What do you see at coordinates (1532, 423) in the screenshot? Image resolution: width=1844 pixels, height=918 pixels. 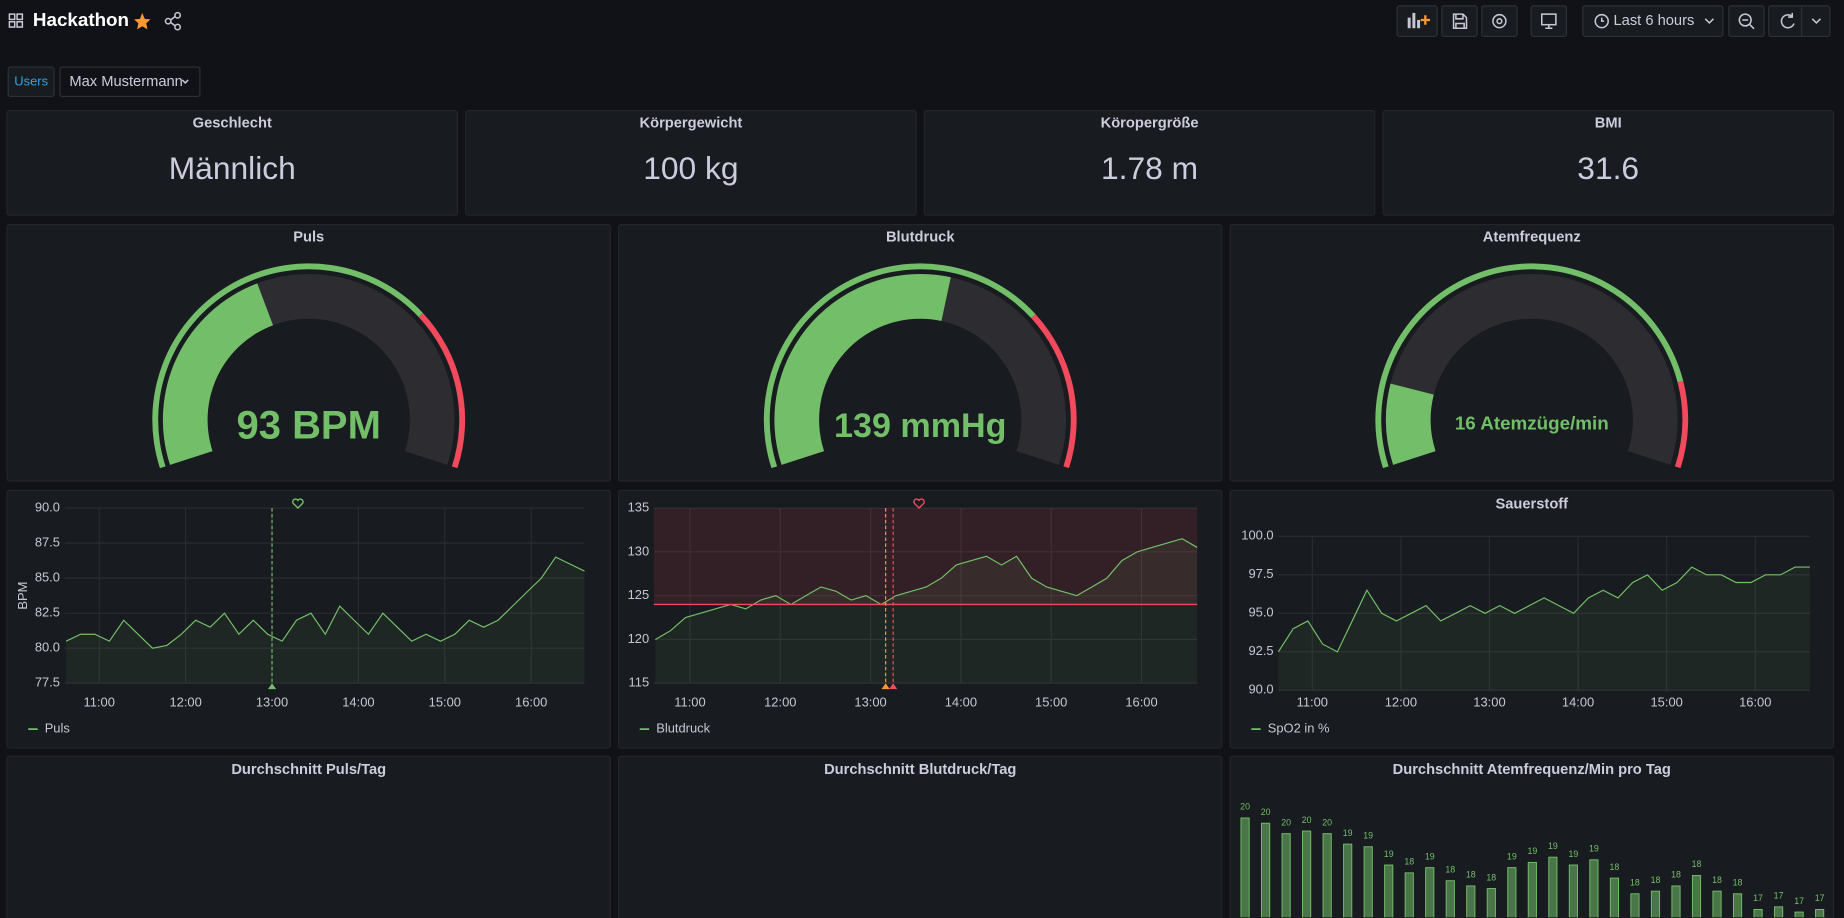 I see `gauge-value: 16 Atemzüge/min` at bounding box center [1532, 423].